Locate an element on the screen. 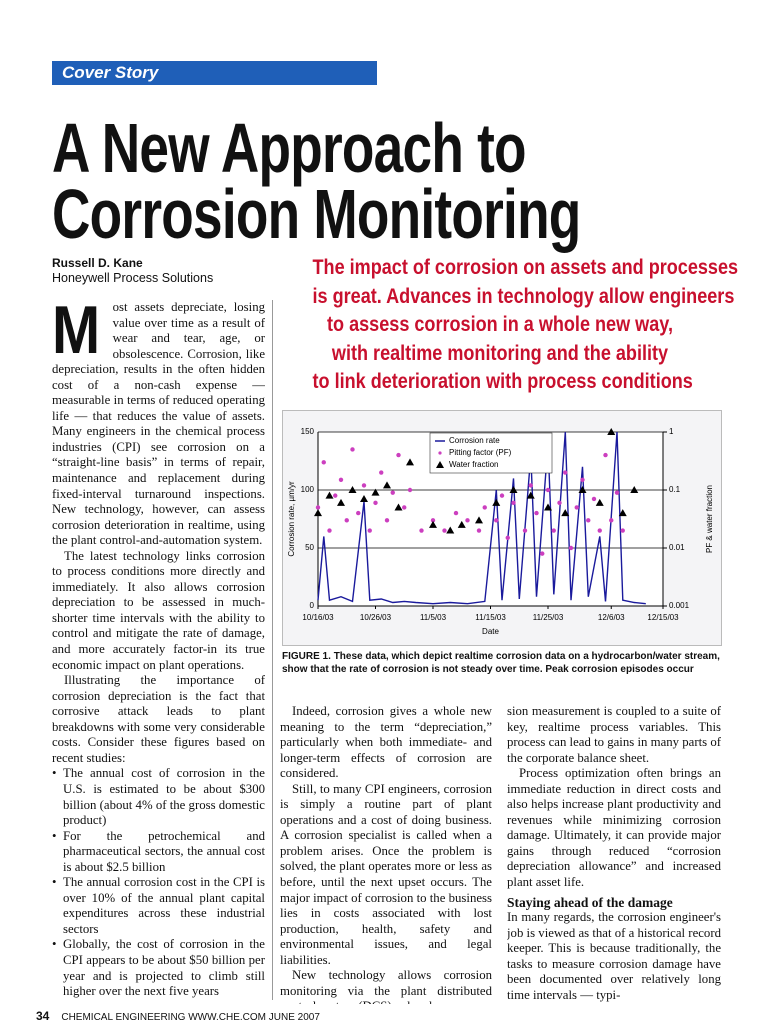 The width and height of the screenshot is (768, 1024). deck-line: to assess corrosion in a whole new way, is located at coordinates (500, 324).